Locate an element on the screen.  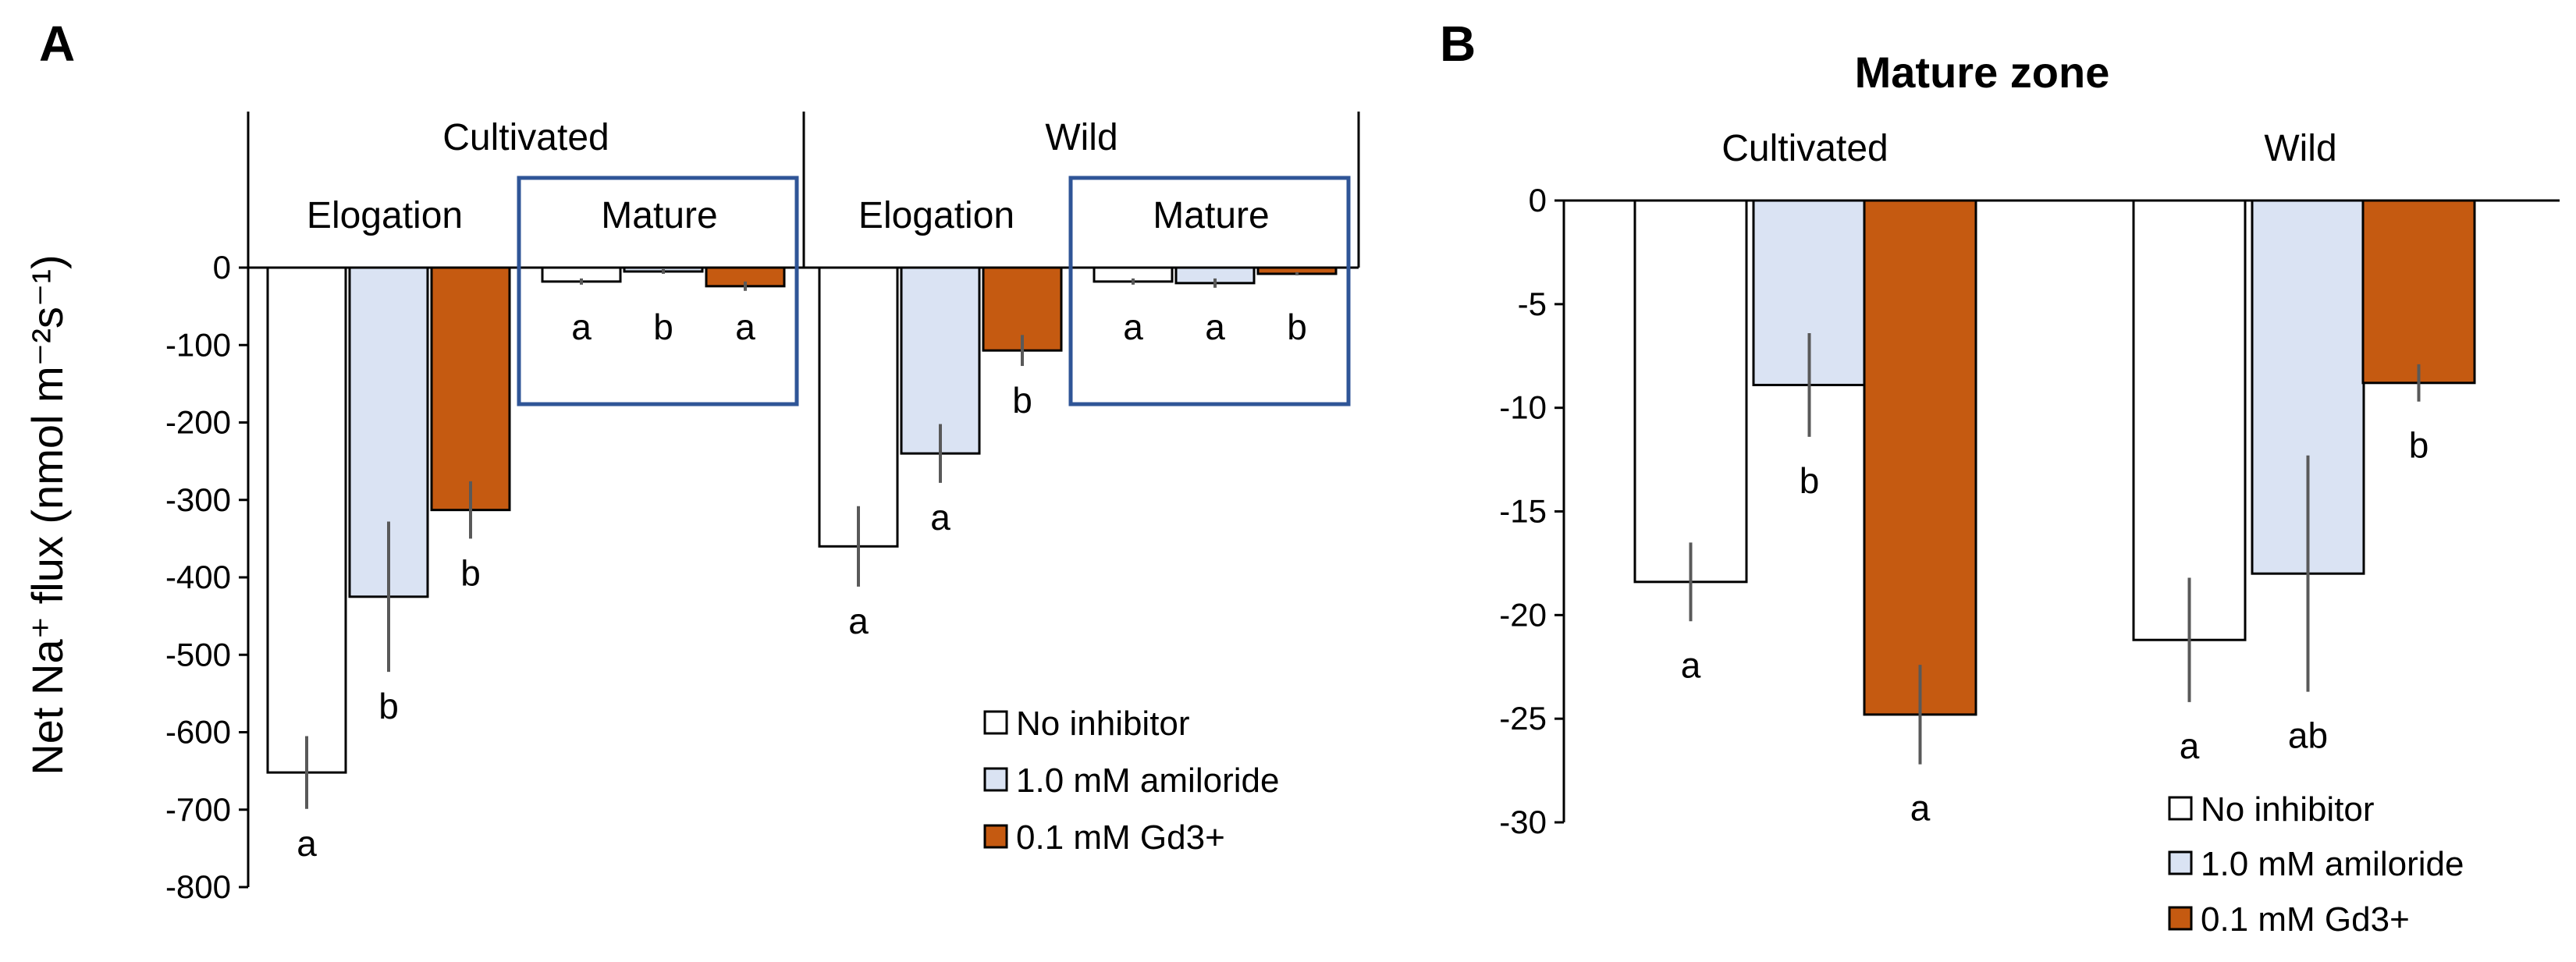
panel-a-letter: A is located at coordinates (57, 44).